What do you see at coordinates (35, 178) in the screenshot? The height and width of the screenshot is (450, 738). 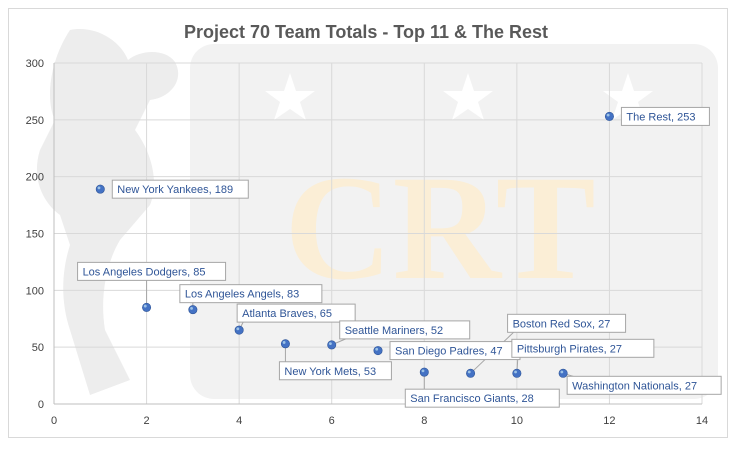 I see `y-tick-label: 200` at bounding box center [35, 178].